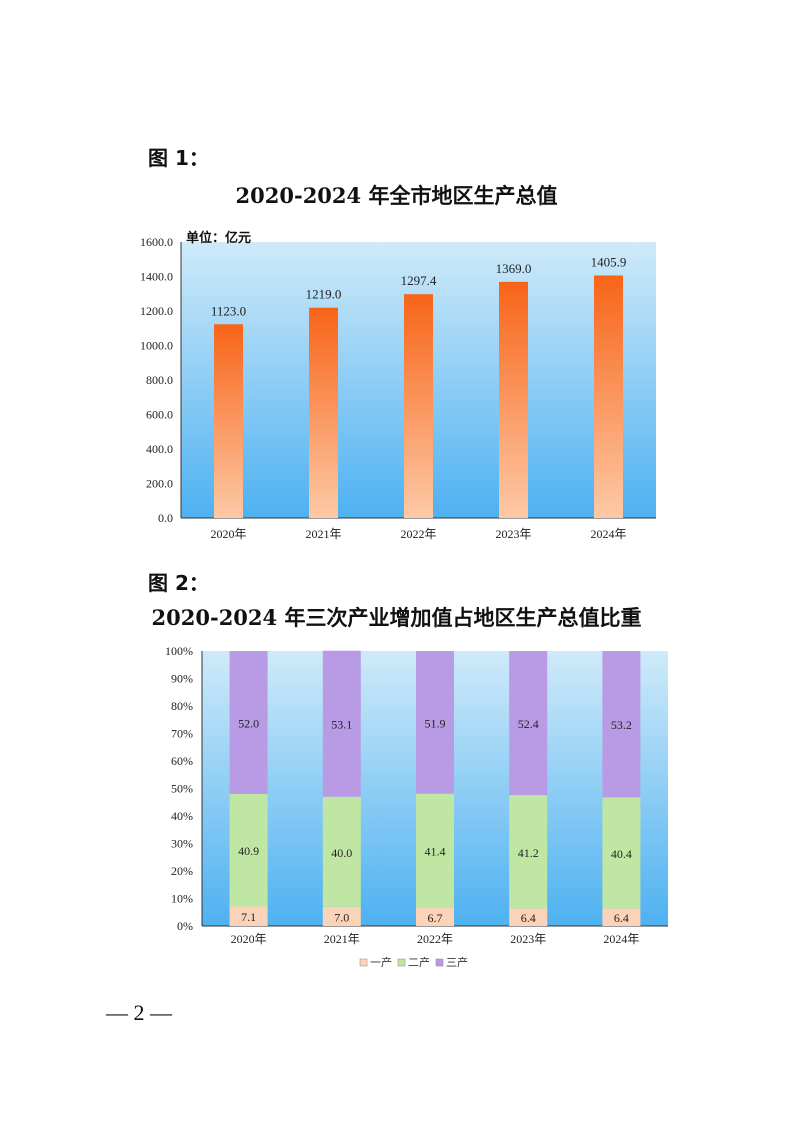 Image resolution: width=793 pixels, height=1122 pixels. What do you see at coordinates (139, 1012) in the screenshot?
I see `page-number: — 2 —` at bounding box center [139, 1012].